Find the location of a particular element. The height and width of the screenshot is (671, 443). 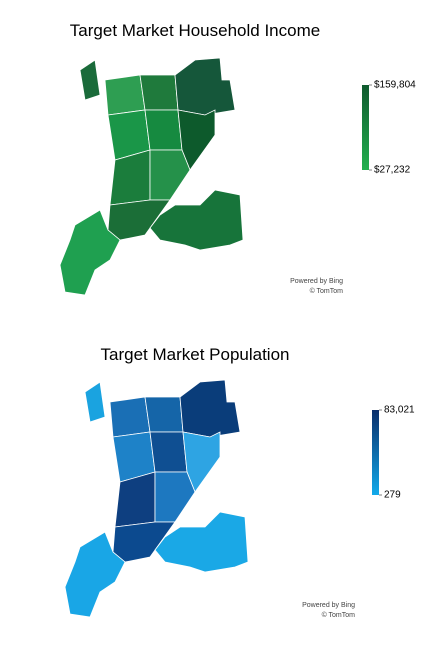

legend-label: 279 is located at coordinates (392, 495).